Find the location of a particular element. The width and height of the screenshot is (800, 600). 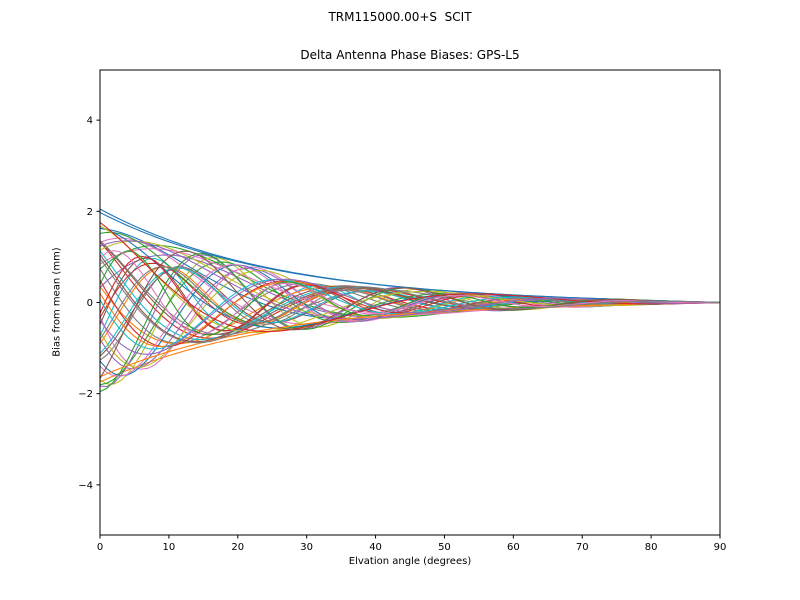

y-tick-label: 0 is located at coordinates (90, 303).